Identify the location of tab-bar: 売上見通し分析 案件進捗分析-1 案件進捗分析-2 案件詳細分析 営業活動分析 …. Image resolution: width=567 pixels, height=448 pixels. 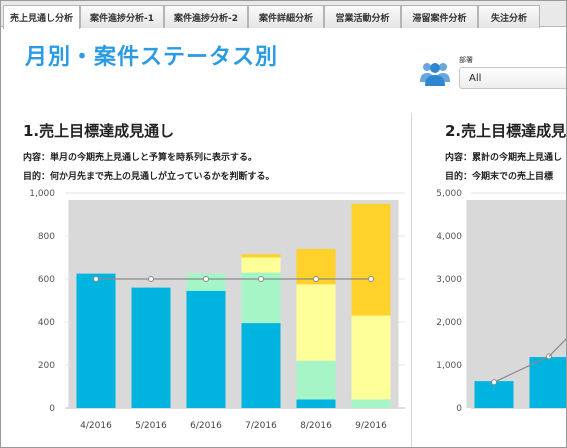
(283, 15).